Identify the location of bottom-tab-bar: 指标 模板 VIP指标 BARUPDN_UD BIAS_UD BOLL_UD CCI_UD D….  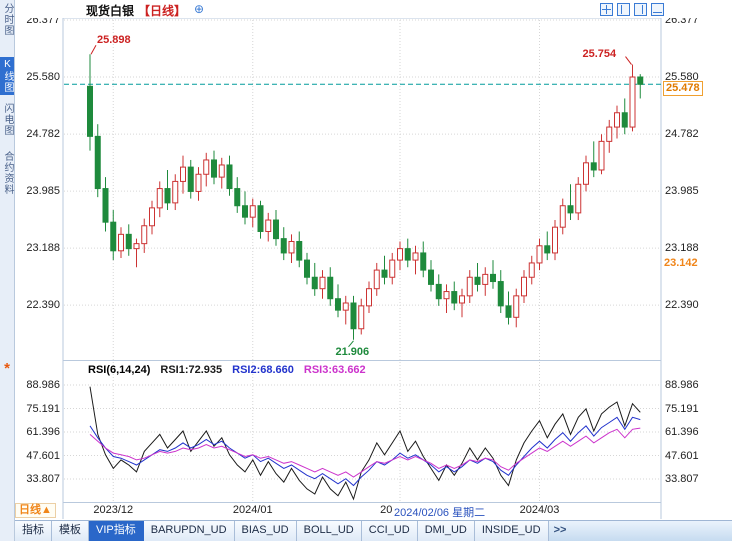
(373, 530).